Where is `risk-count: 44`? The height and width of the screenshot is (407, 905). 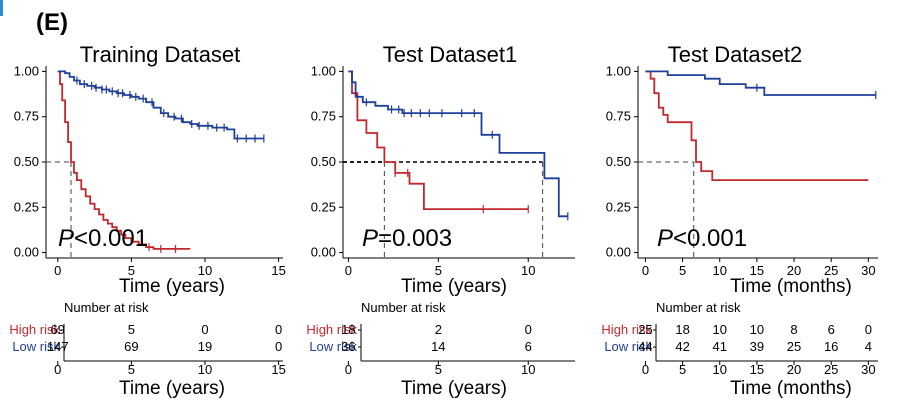 risk-count: 44 is located at coordinates (645, 346).